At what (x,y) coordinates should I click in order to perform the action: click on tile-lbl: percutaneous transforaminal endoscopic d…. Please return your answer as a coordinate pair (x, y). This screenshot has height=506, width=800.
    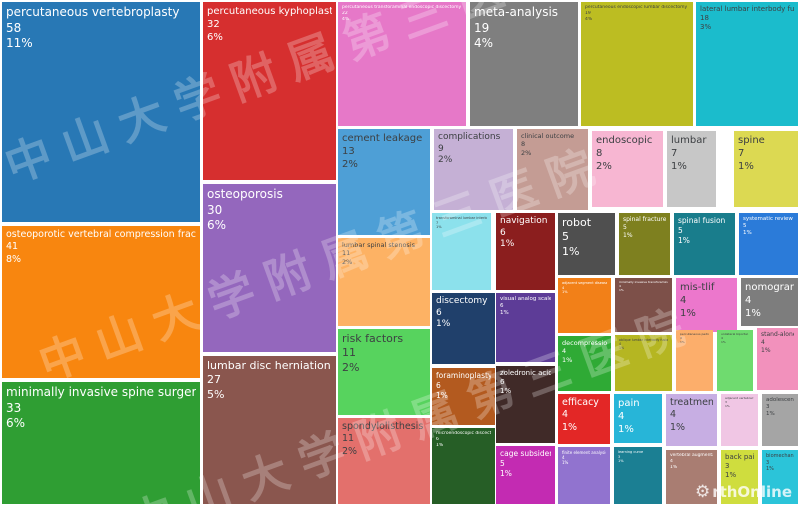
    Looking at the image, I should click on (402, 7).